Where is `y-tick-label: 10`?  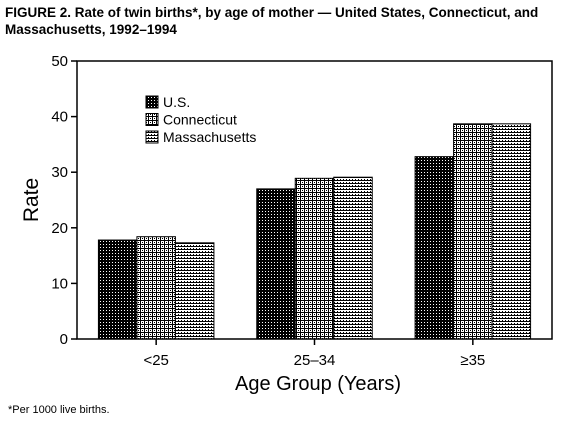
y-tick-label: 10 is located at coordinates (59, 283).